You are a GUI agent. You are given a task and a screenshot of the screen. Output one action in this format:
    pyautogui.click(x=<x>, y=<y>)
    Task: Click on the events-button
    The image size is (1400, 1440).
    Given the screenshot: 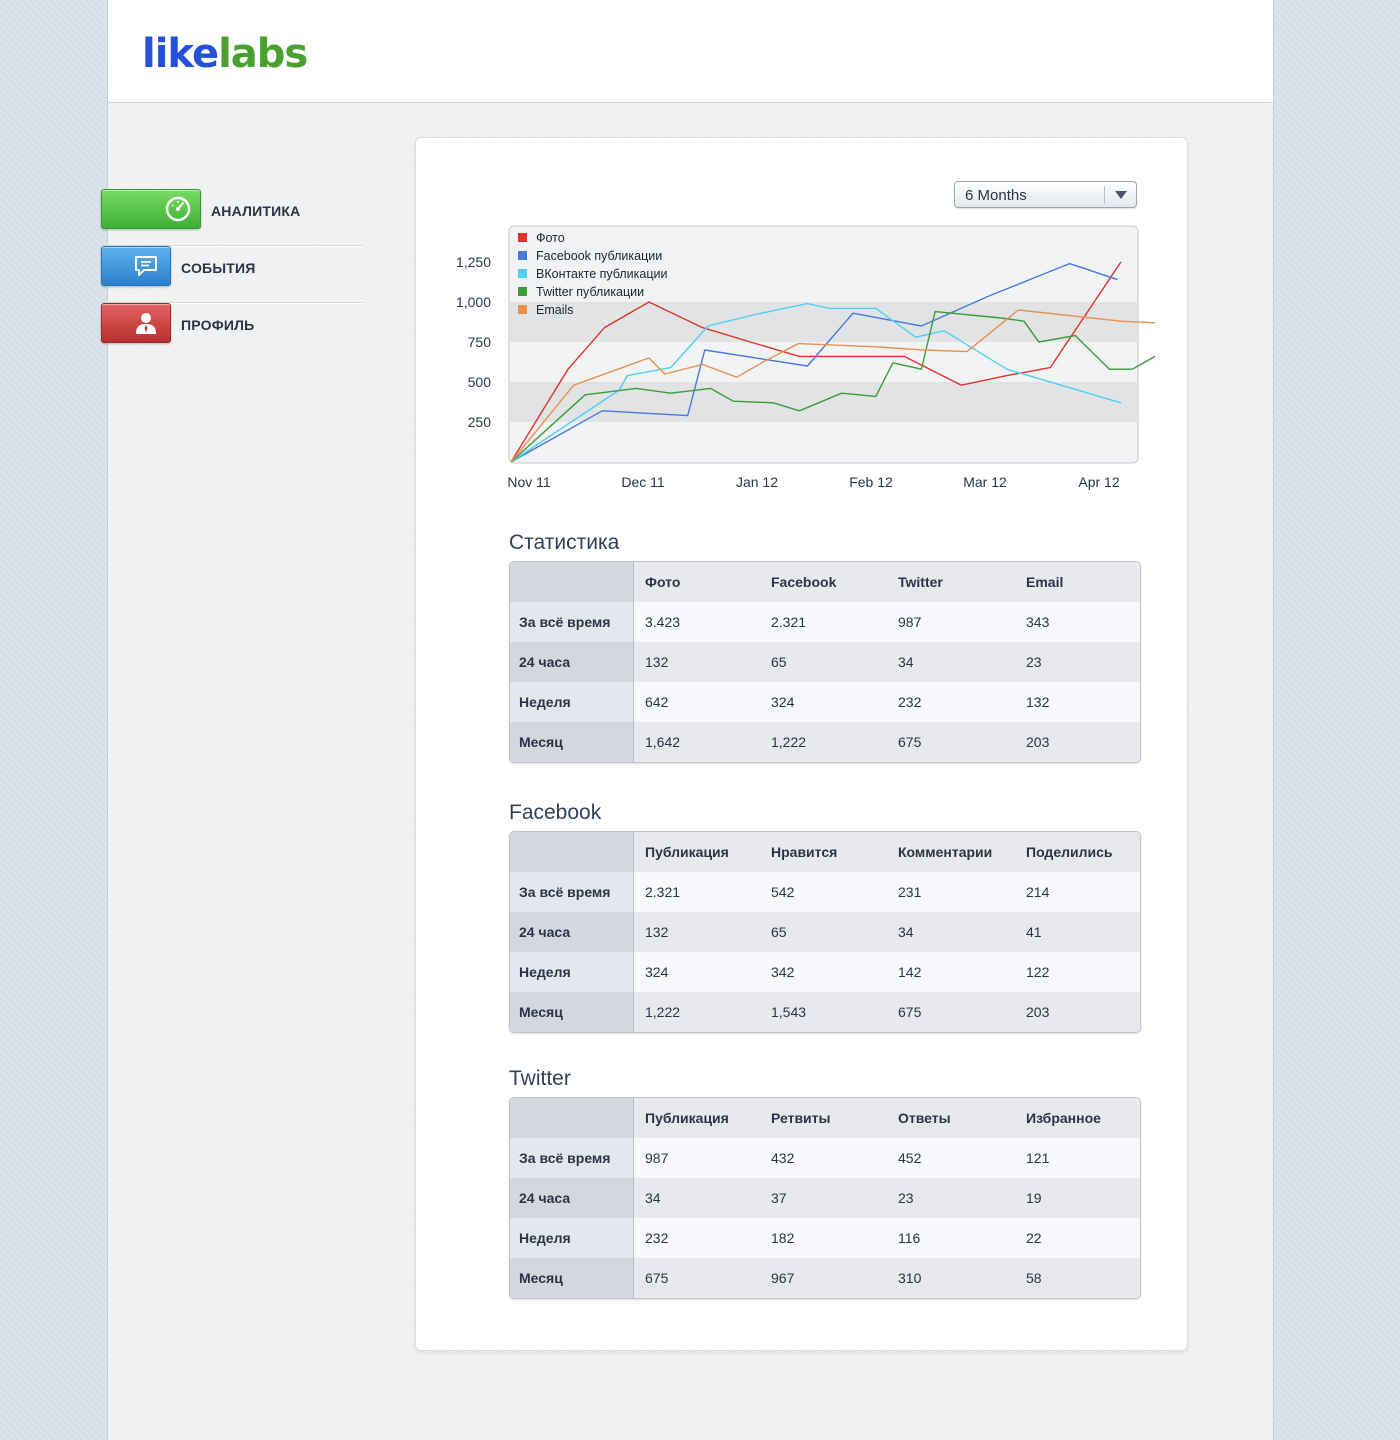 What is the action you would take?
    pyautogui.click(x=136, y=266)
    